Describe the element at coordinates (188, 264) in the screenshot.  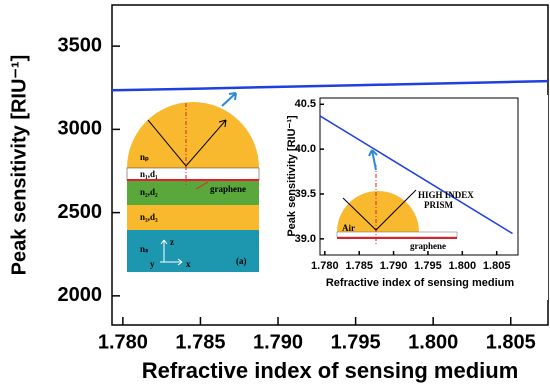
I see `annotation: x` at that location.